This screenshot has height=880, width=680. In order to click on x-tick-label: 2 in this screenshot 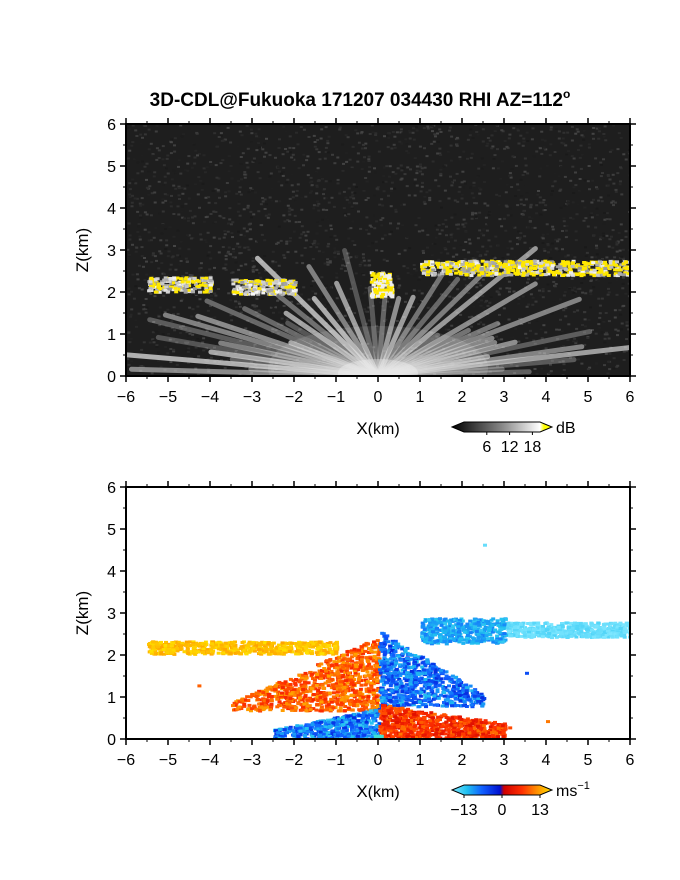, I will do `click(462, 397)`.